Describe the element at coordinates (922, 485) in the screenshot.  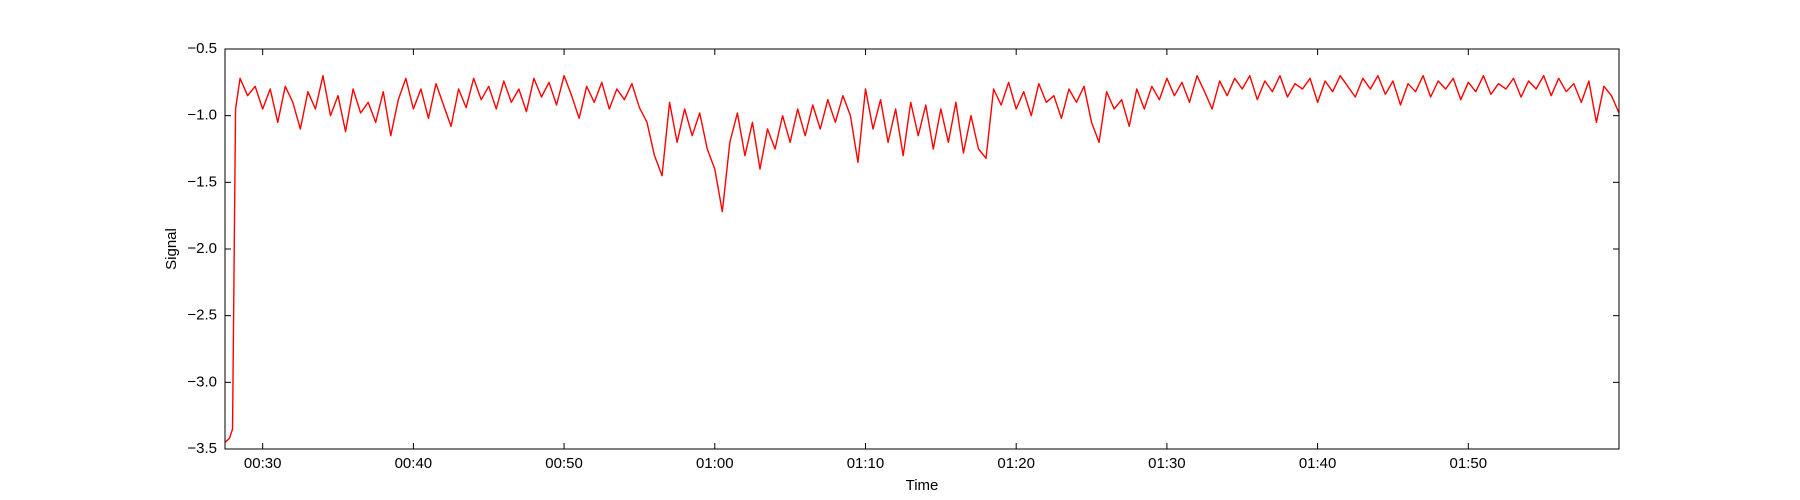
I see `x-axis-label: Time` at that location.